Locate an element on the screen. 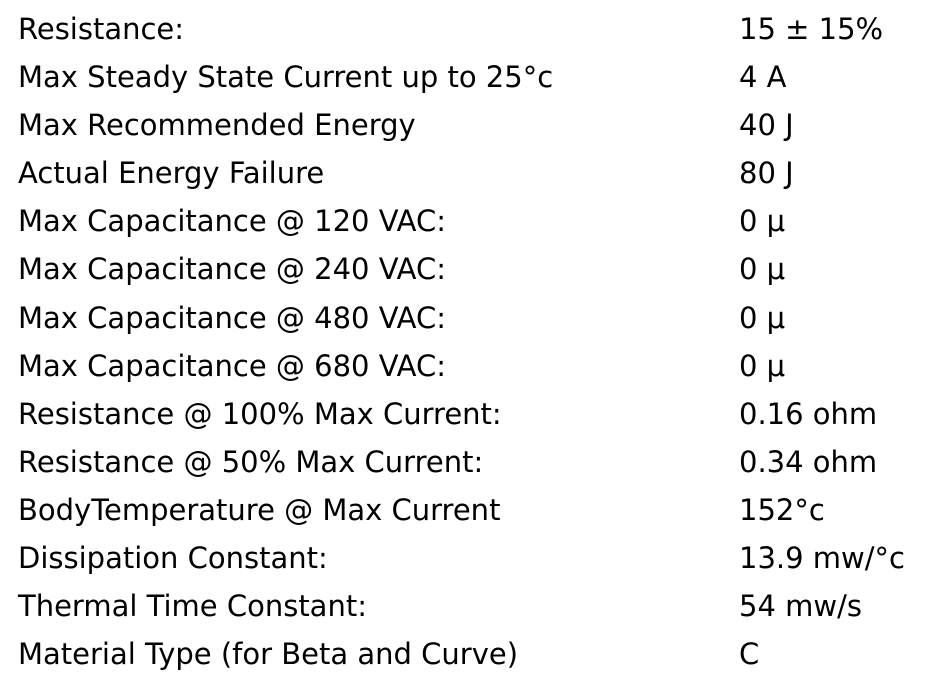 This screenshot has height=686, width=950. spec-row-capacitance-240vac: Max Capacitance @ 240 VAC: 0 μ is located at coordinates (475, 269).